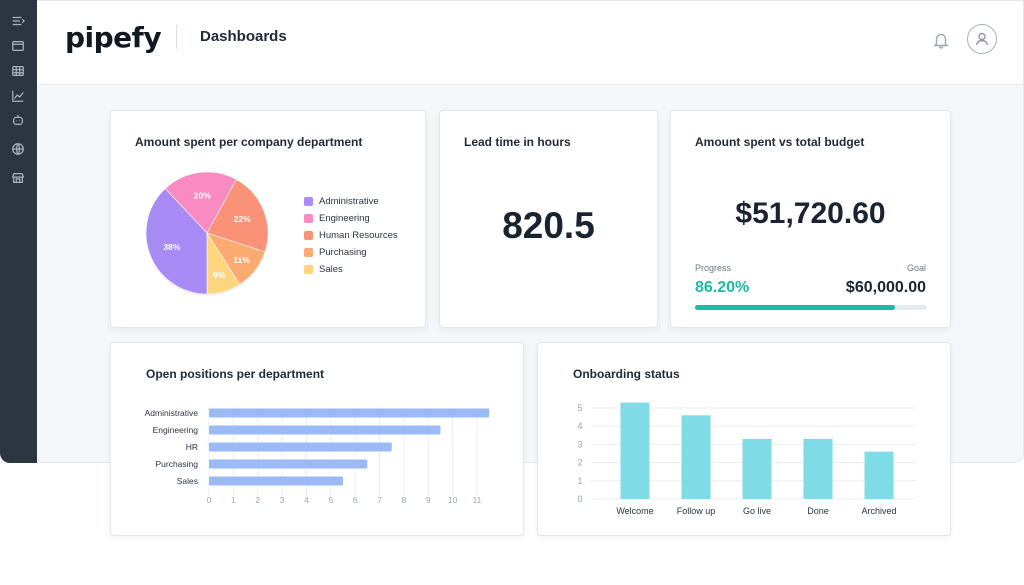  Describe the element at coordinates (187, 481) in the screenshot. I see `y-category-label: Sales` at that location.